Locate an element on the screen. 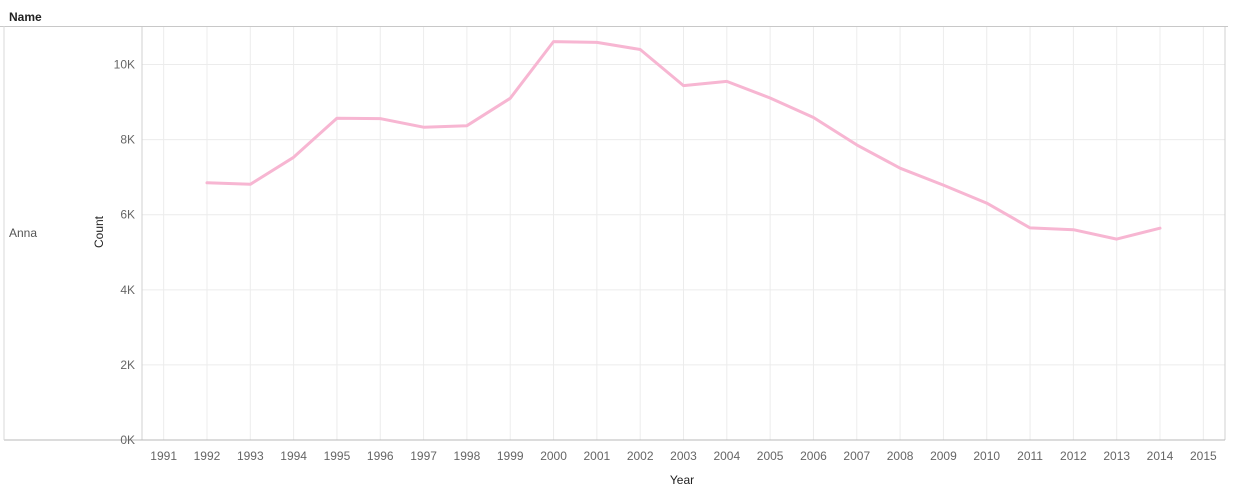 This screenshot has width=1240, height=498. x-tick-label: 1997 is located at coordinates (423, 456).